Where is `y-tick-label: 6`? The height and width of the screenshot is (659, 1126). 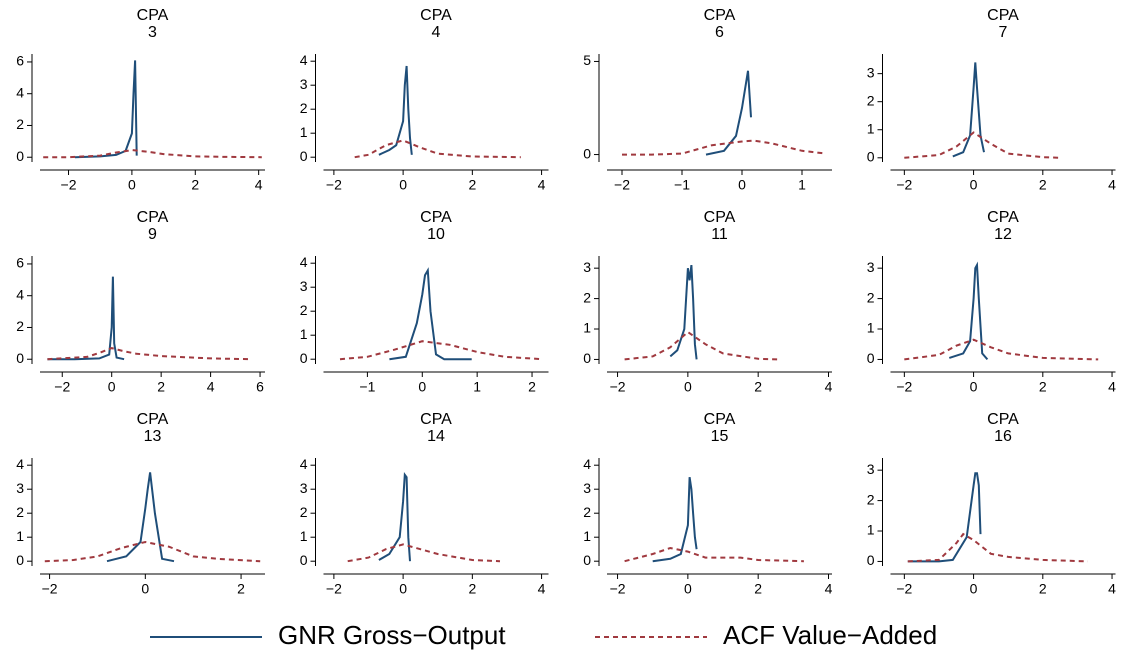
y-tick-label: 6 is located at coordinates (20, 61).